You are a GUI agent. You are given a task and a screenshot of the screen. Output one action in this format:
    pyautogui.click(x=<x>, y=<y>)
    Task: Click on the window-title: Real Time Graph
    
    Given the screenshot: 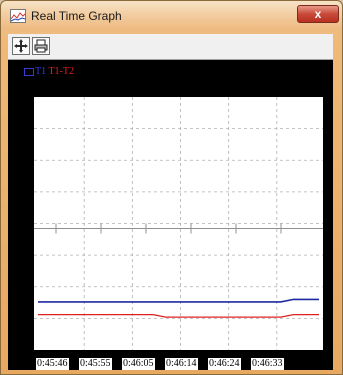 What is the action you would take?
    pyautogui.click(x=76, y=16)
    